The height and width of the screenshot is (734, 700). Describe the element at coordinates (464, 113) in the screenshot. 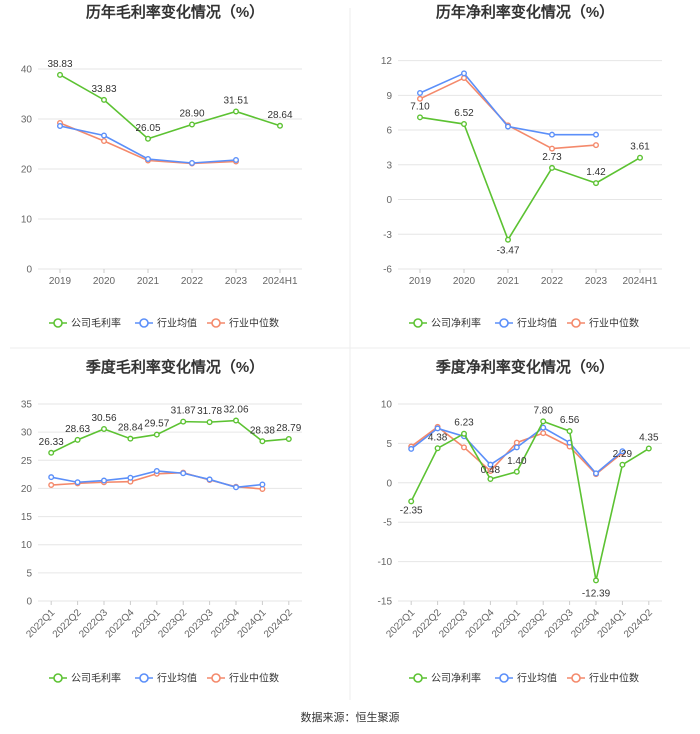

I see `data-label: 6.52` at that location.